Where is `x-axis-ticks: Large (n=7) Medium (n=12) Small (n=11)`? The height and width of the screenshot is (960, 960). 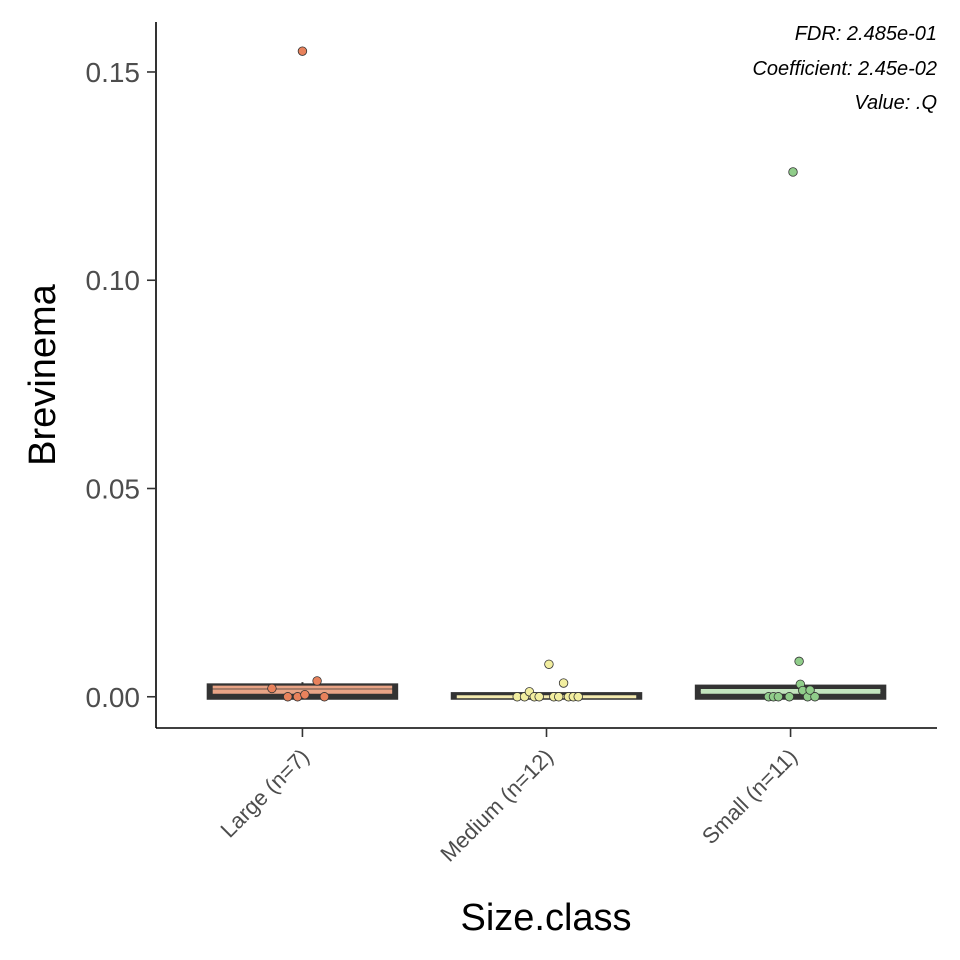
x-axis-ticks: Large (n=7) Medium (n=12) Small (n=11) is located at coordinates (508, 797).